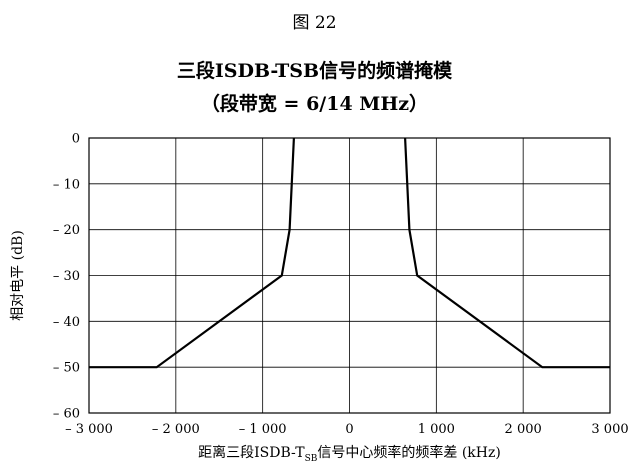  What do you see at coordinates (314, 23) in the screenshot?
I see `figure-label: 图 22` at bounding box center [314, 23].